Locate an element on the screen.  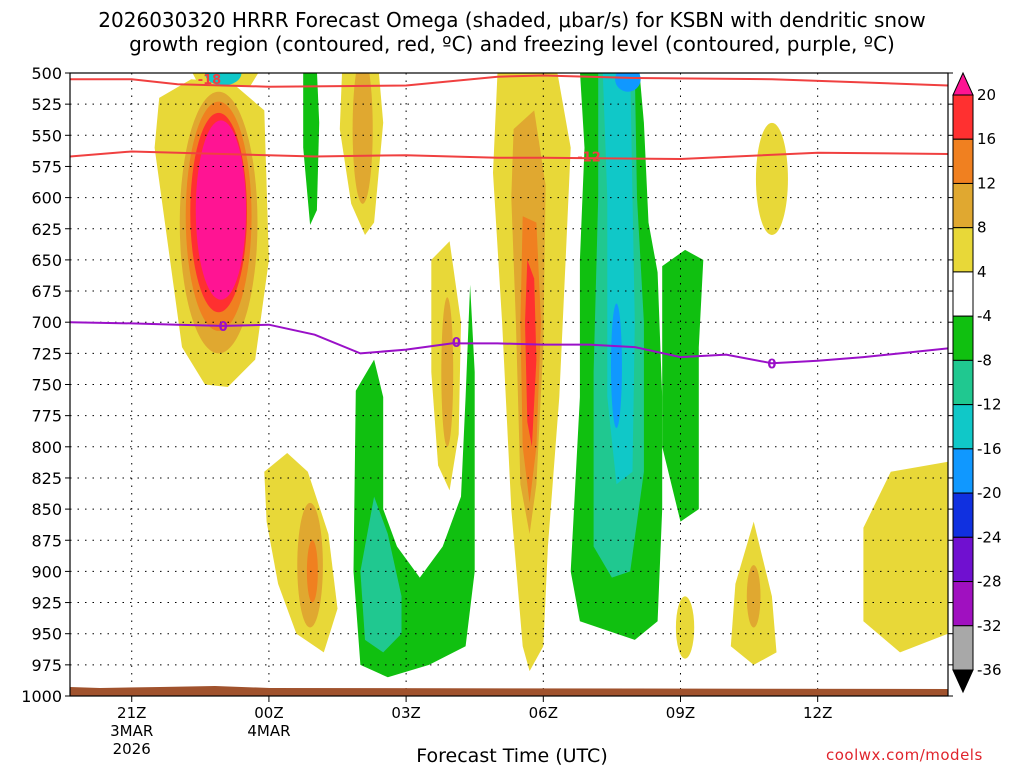
y-tick-label: 800 is located at coordinates (46, 447).